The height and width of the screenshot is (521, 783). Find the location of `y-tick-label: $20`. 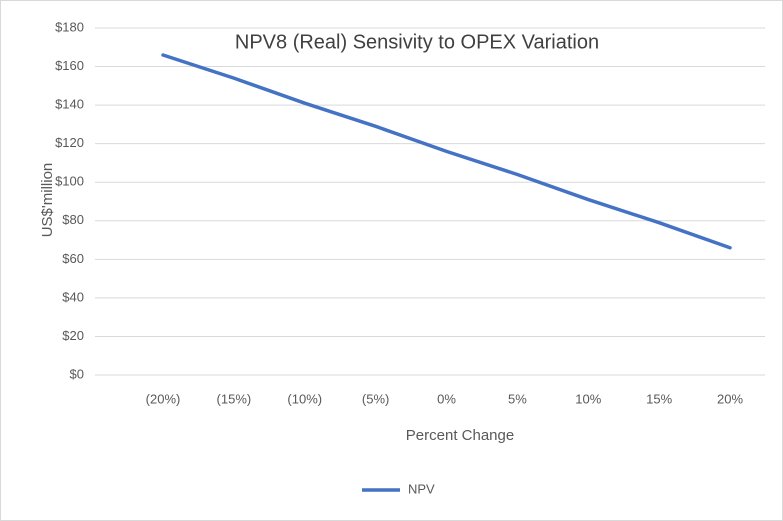

y-tick-label: $20 is located at coordinates (73, 335).